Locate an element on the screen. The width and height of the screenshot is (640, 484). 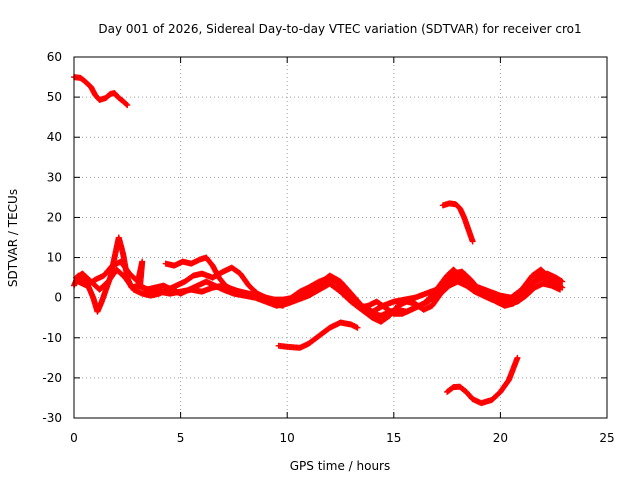
series-trace-h is located at coordinates (319, 291).